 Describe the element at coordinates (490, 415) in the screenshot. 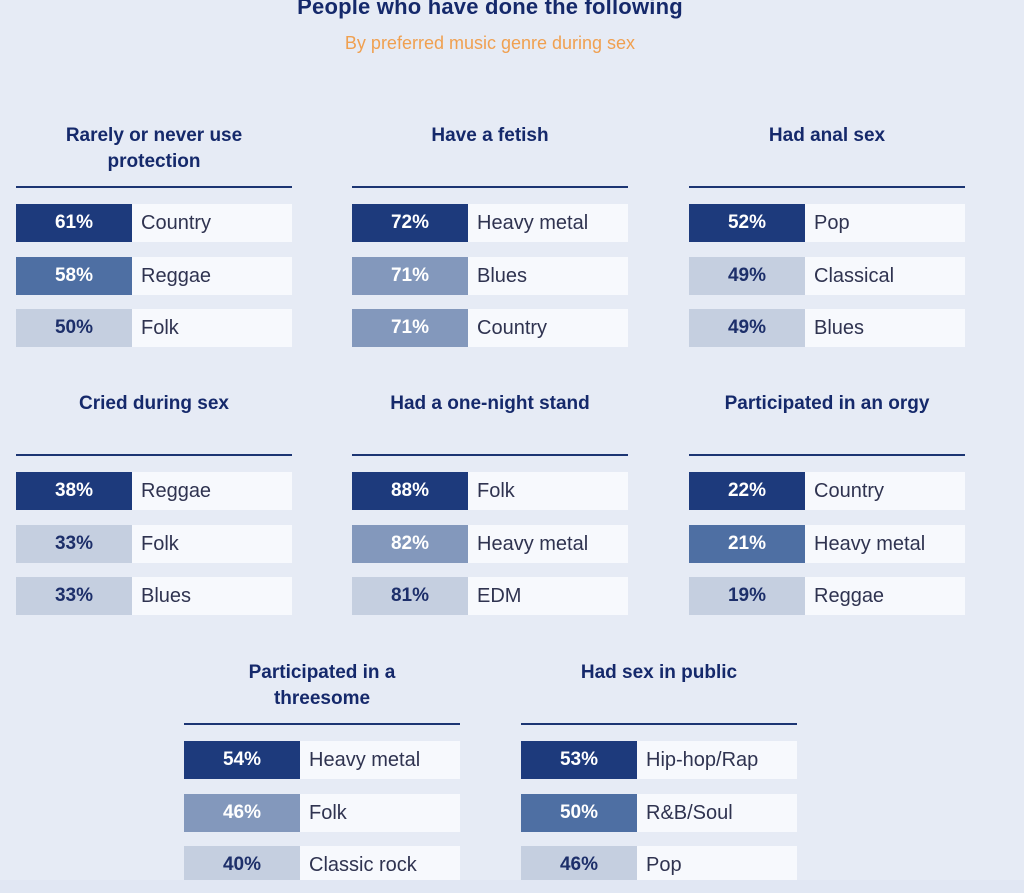

I see `panel-title: Had a one-night stand` at that location.